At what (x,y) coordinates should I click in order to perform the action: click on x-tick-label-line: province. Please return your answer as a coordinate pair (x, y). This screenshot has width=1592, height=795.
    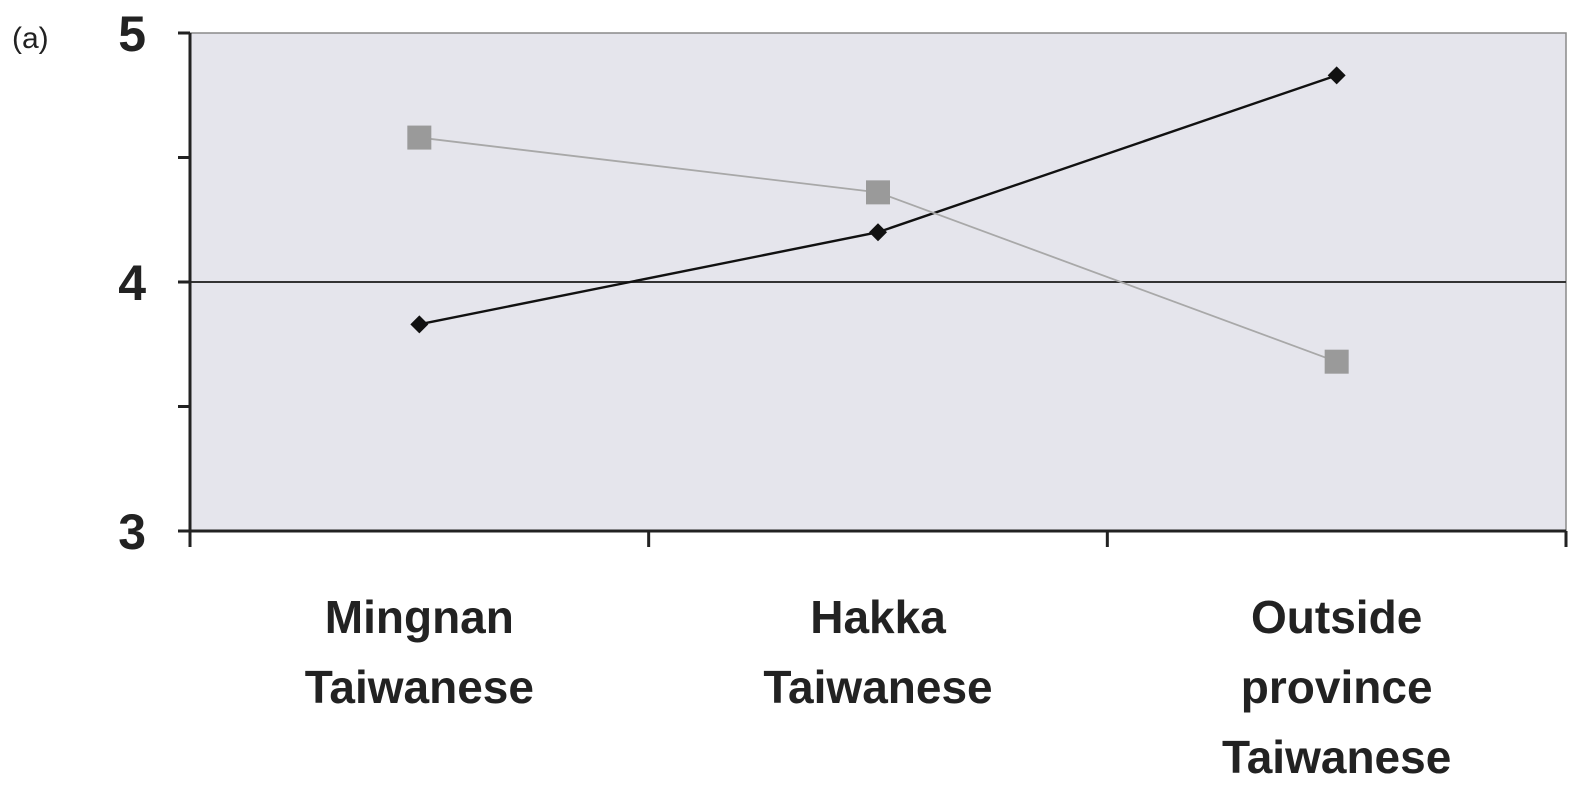
    Looking at the image, I should click on (1337, 687).